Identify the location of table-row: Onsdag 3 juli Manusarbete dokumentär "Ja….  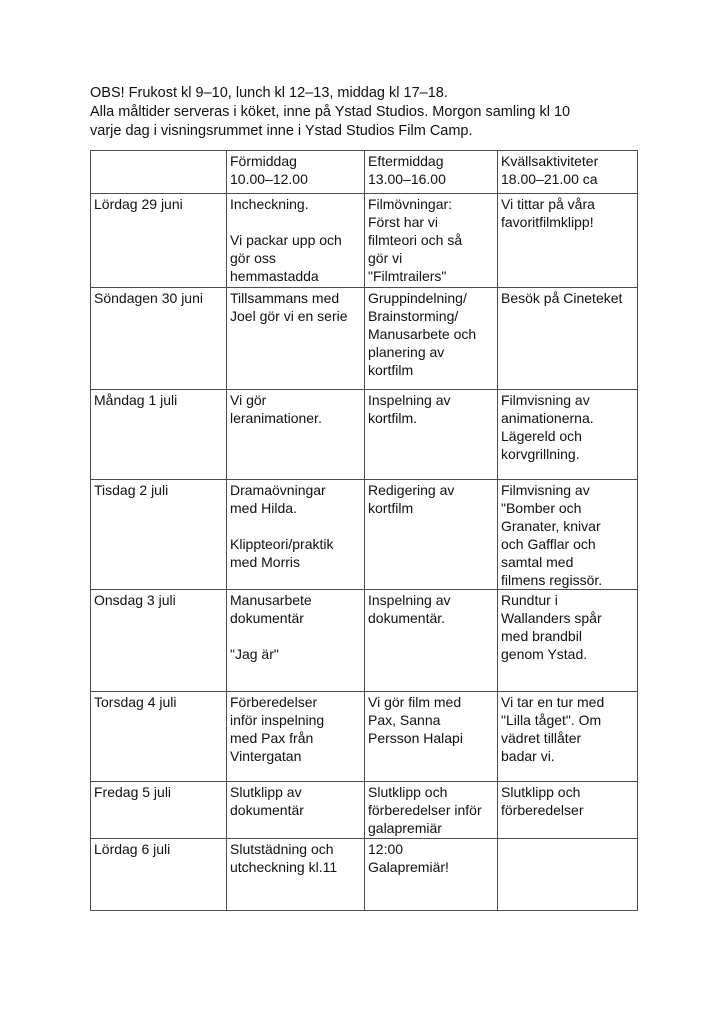
(364, 640).